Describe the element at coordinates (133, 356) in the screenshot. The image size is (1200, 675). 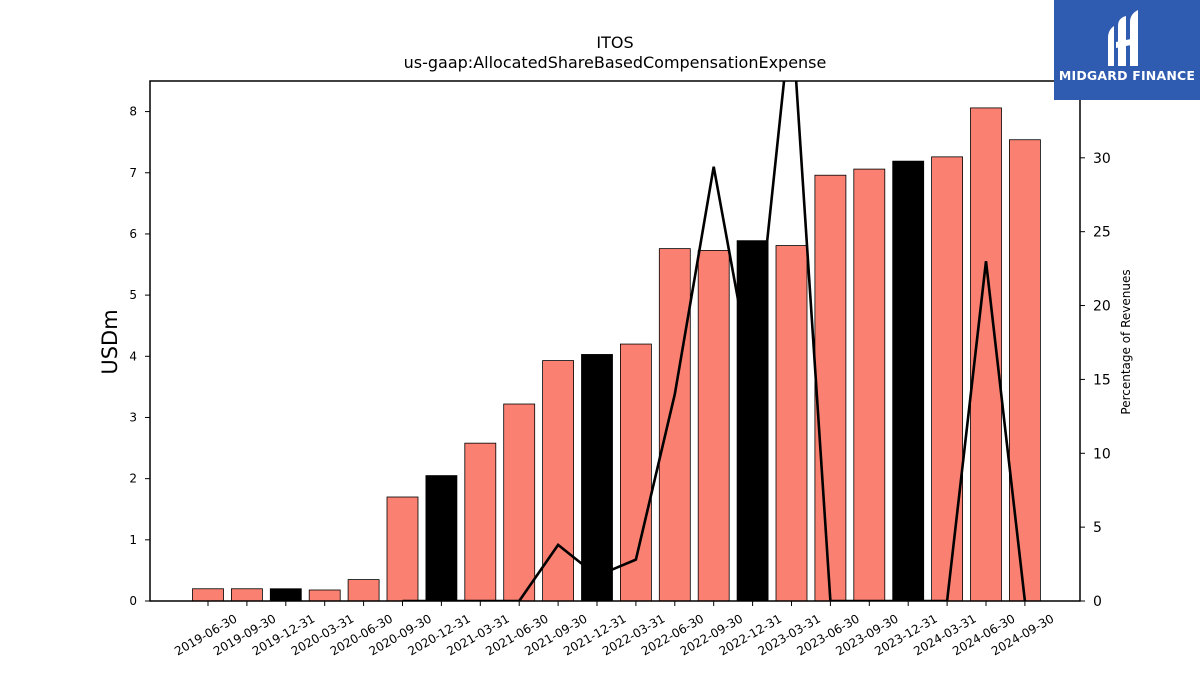
I see `y-tick-label: 4` at that location.